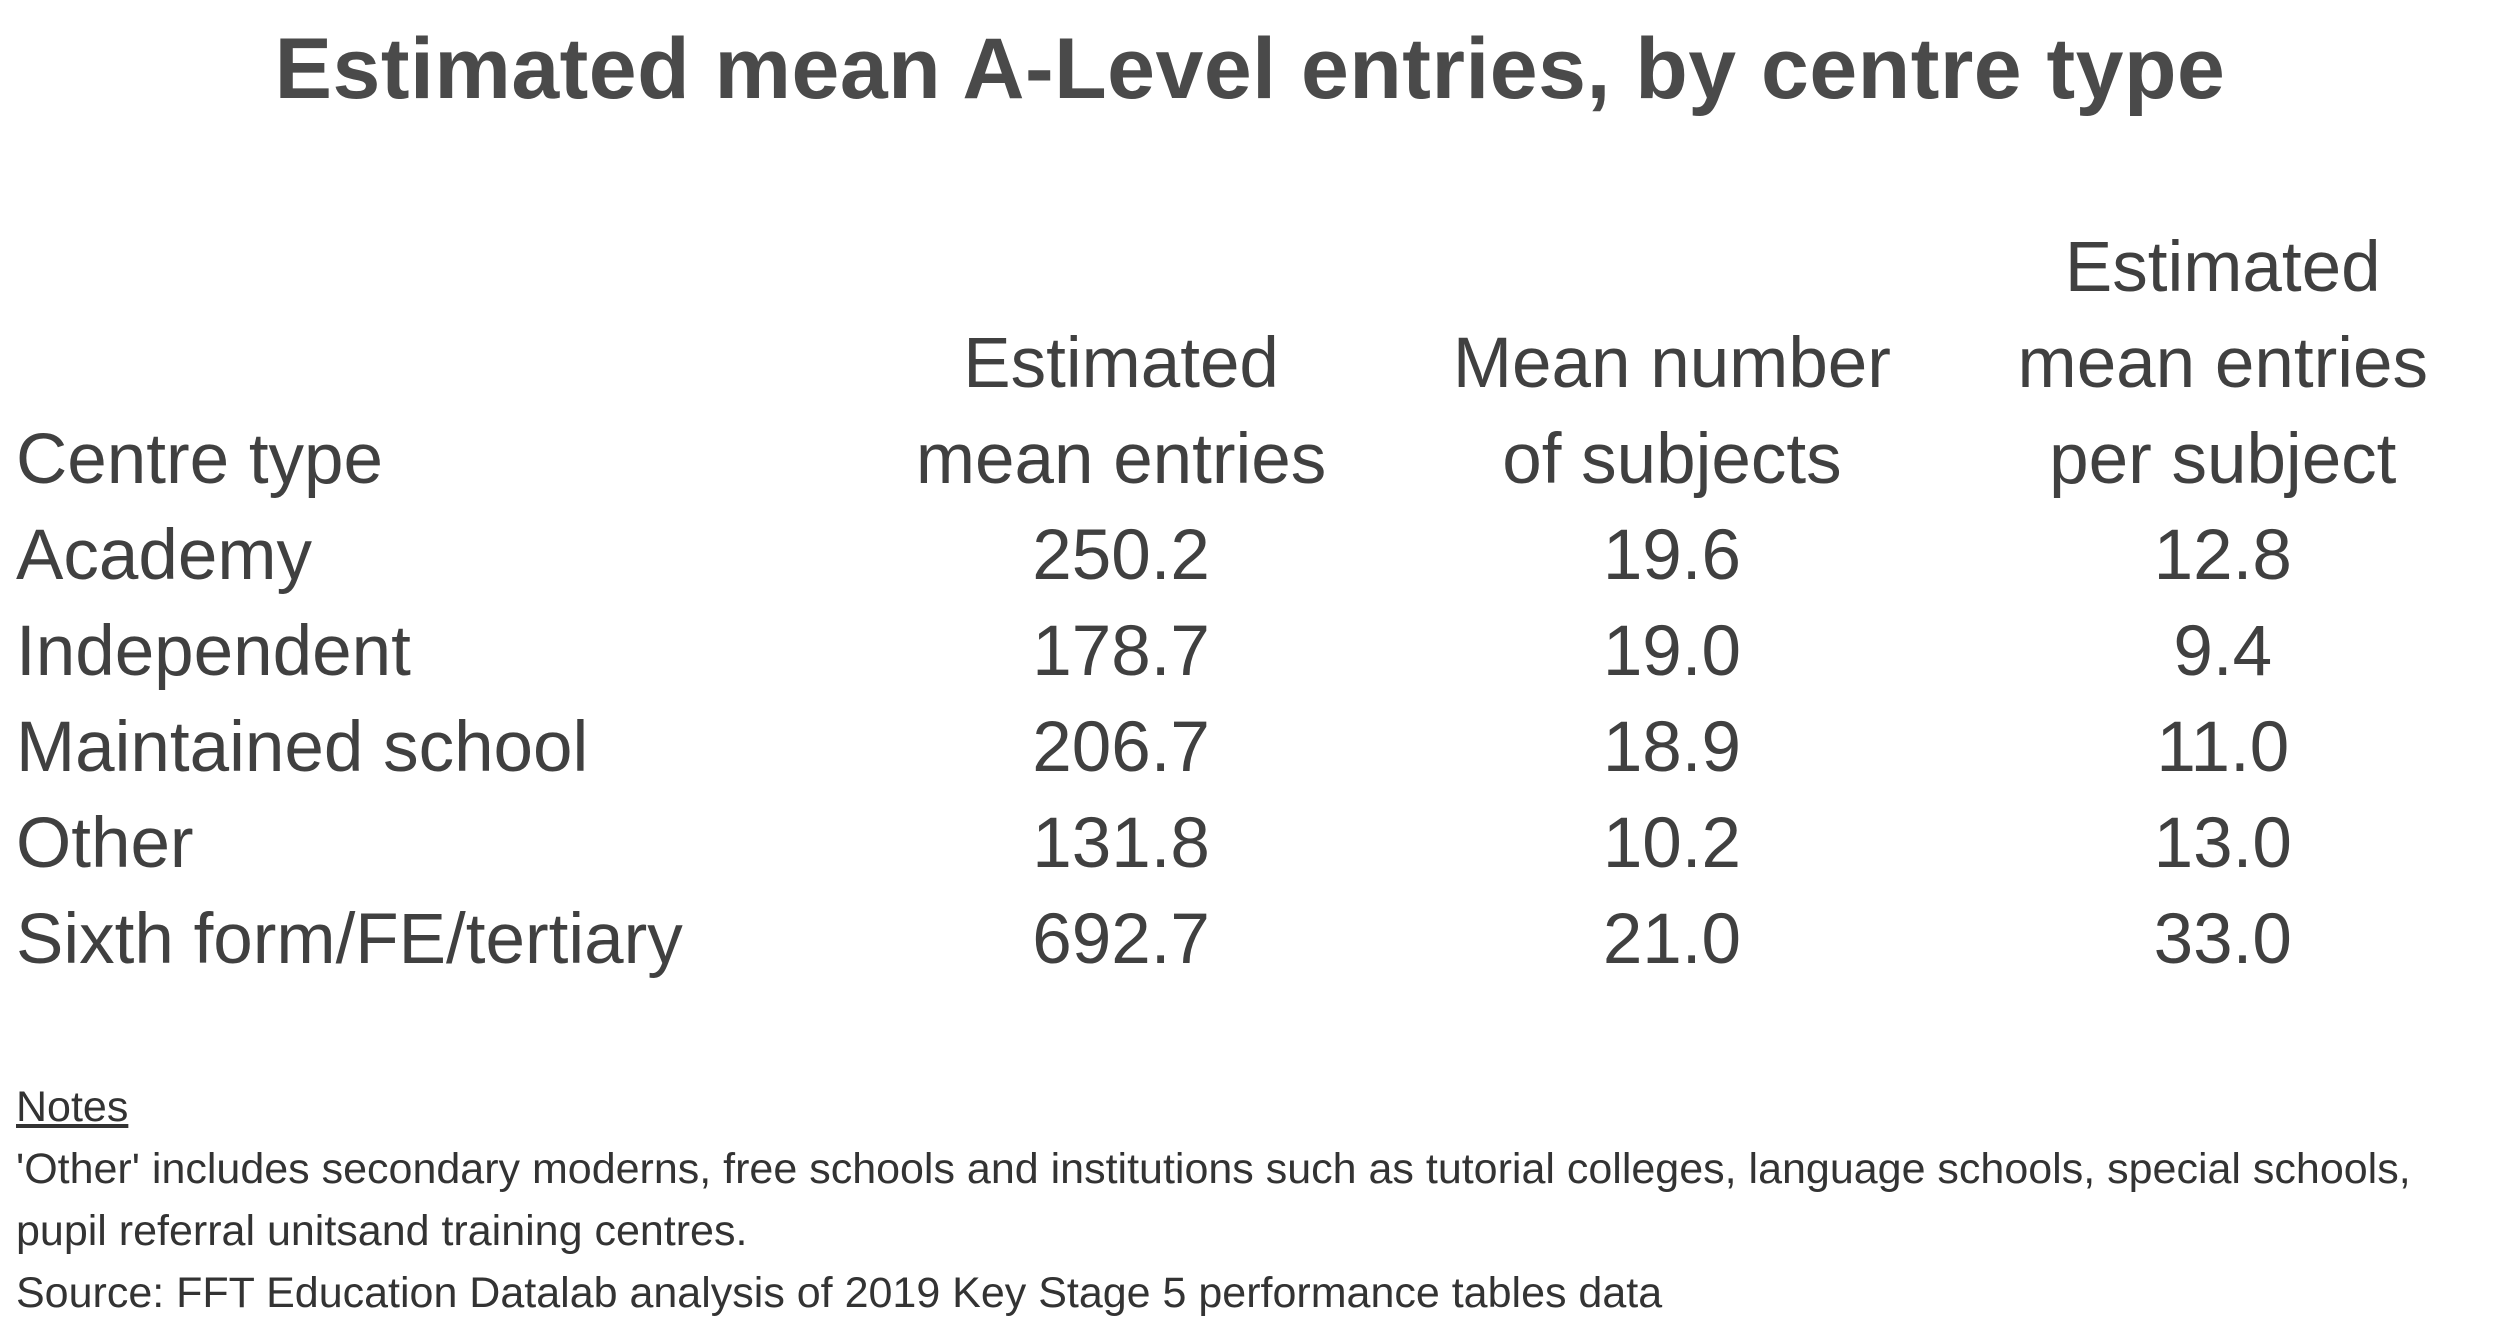  Describe the element at coordinates (200, 459) in the screenshot. I see `header-centre-type: Centre type` at that location.